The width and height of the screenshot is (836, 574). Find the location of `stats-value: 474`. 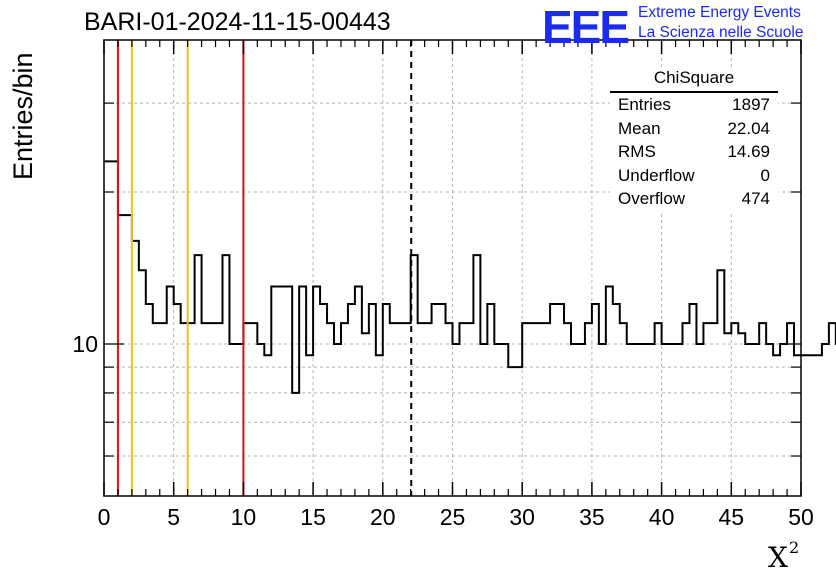

stats-value: 474 is located at coordinates (755, 198).